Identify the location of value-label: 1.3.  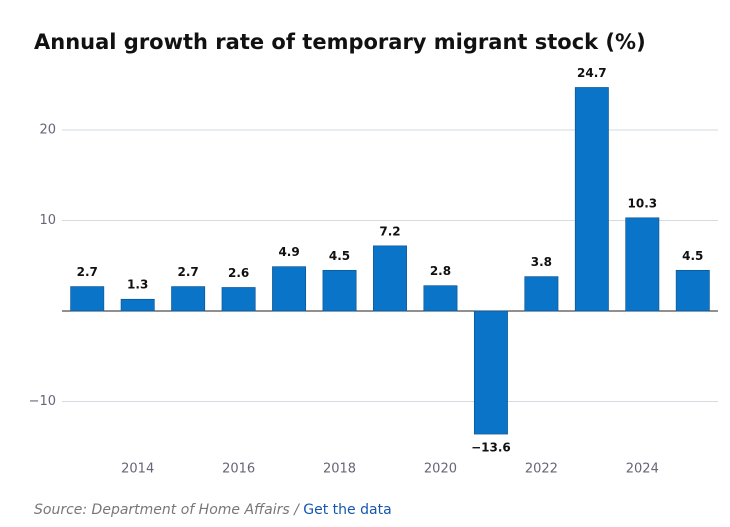
(137, 285).